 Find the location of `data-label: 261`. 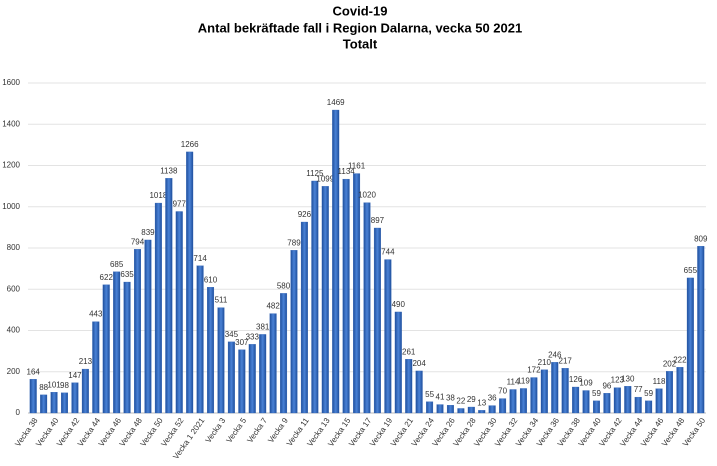

data-label: 261 is located at coordinates (409, 351).